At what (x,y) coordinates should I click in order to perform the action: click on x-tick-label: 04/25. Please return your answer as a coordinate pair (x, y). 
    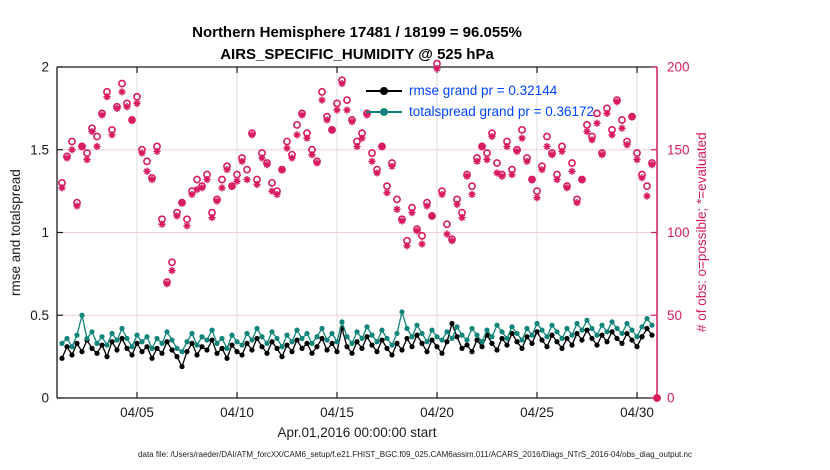
    Looking at the image, I should click on (537, 412).